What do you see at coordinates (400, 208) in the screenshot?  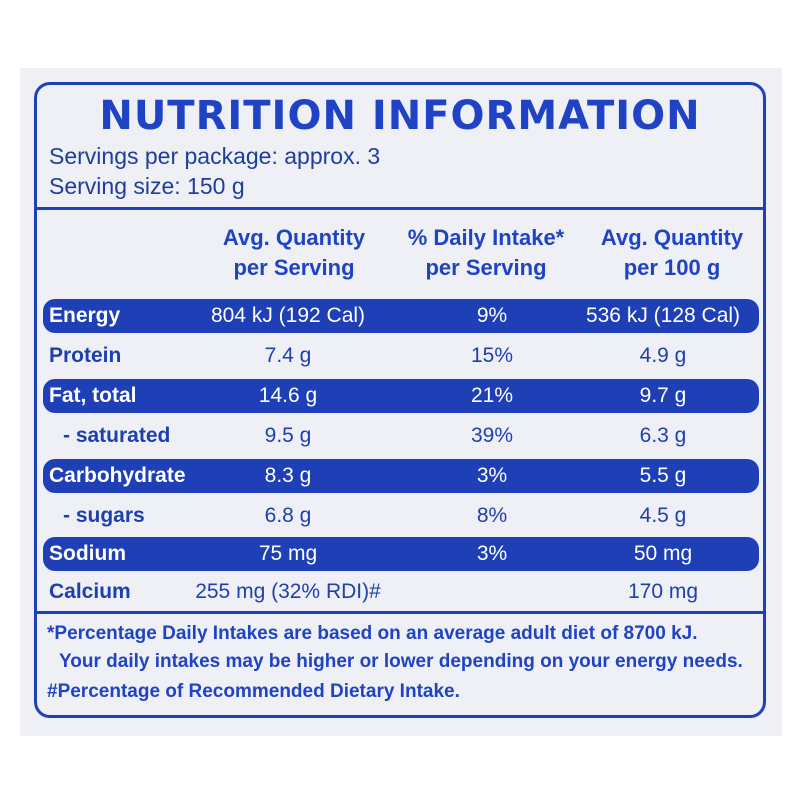 I see `divider-top` at bounding box center [400, 208].